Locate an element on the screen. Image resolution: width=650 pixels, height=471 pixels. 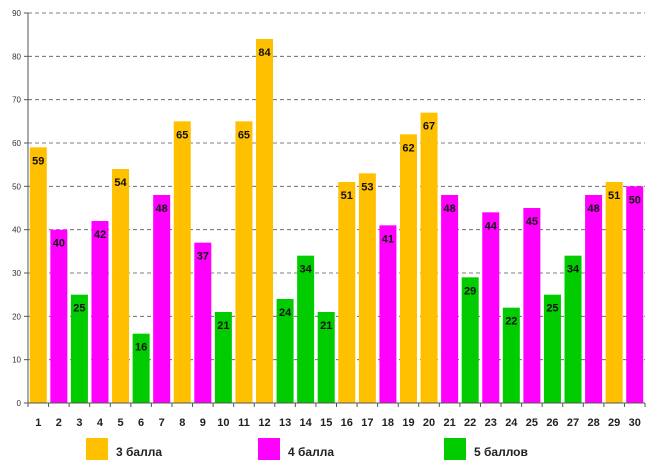
bar-value-label: 45 is located at coordinates (532, 222).